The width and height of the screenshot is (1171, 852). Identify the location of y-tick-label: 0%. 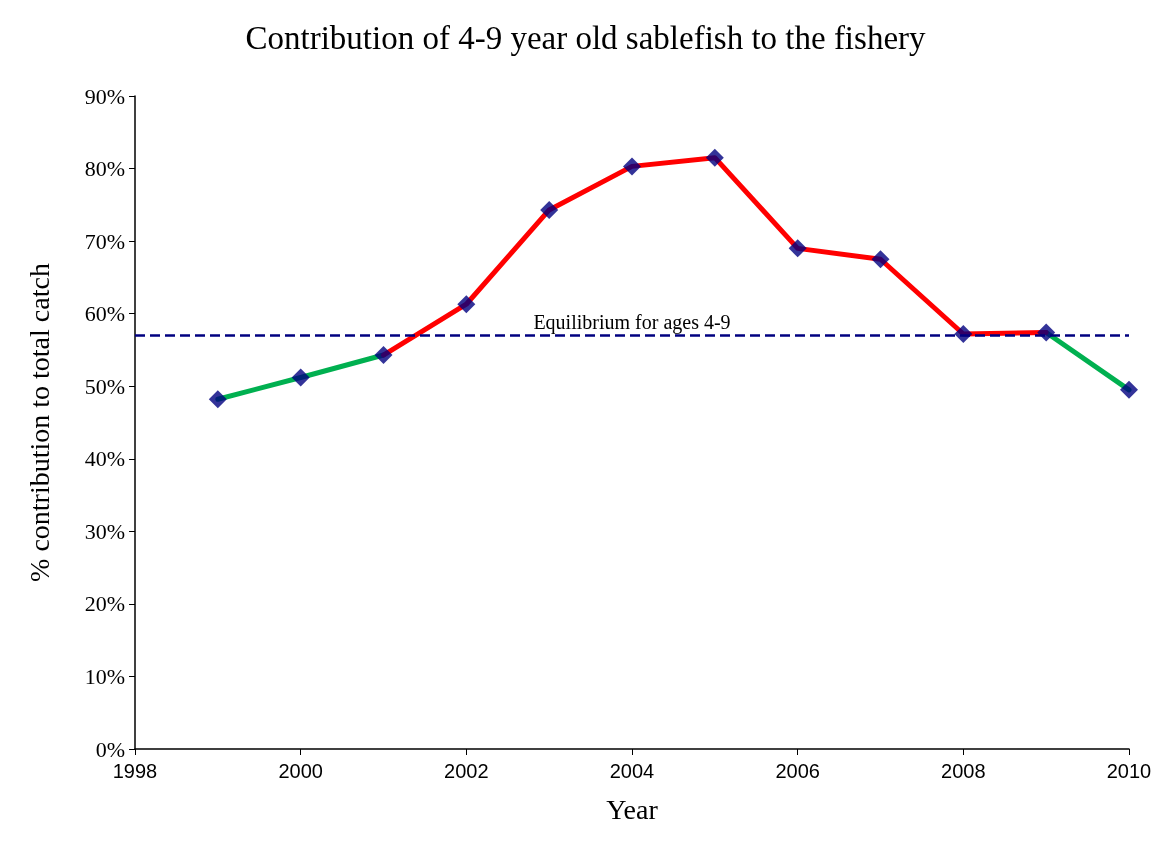
(110, 749).